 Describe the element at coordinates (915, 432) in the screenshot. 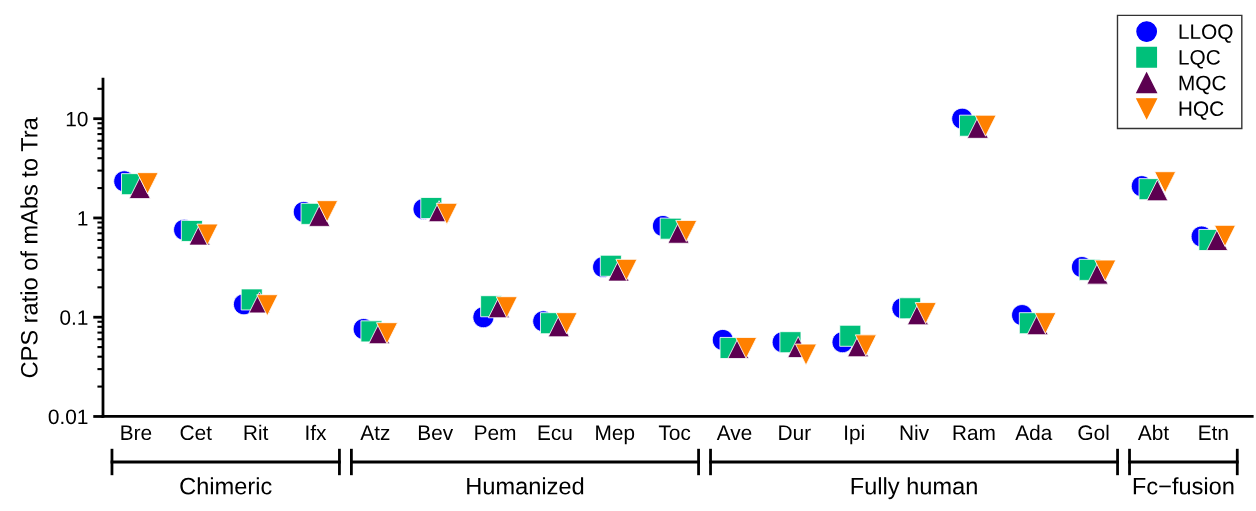

I see `x-tick-label: Niv` at that location.